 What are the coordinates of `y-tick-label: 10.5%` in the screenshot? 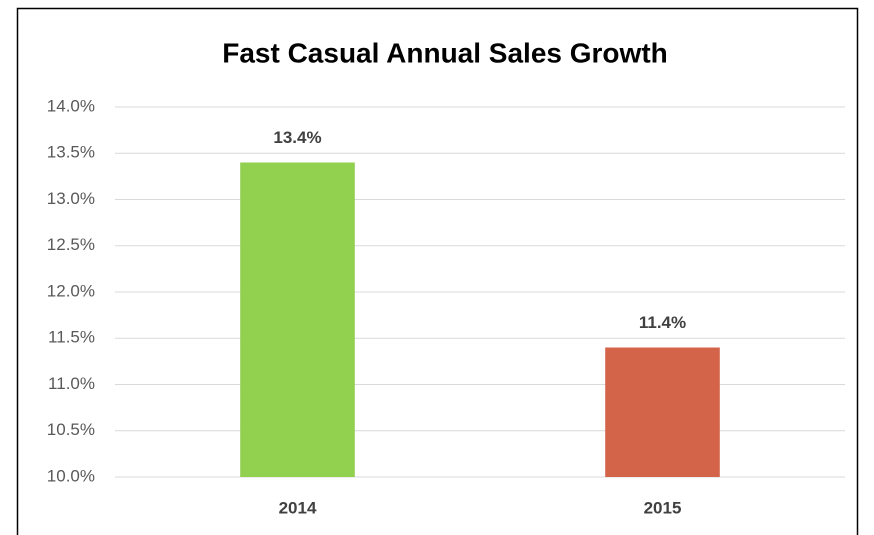 It's located at (71, 429).